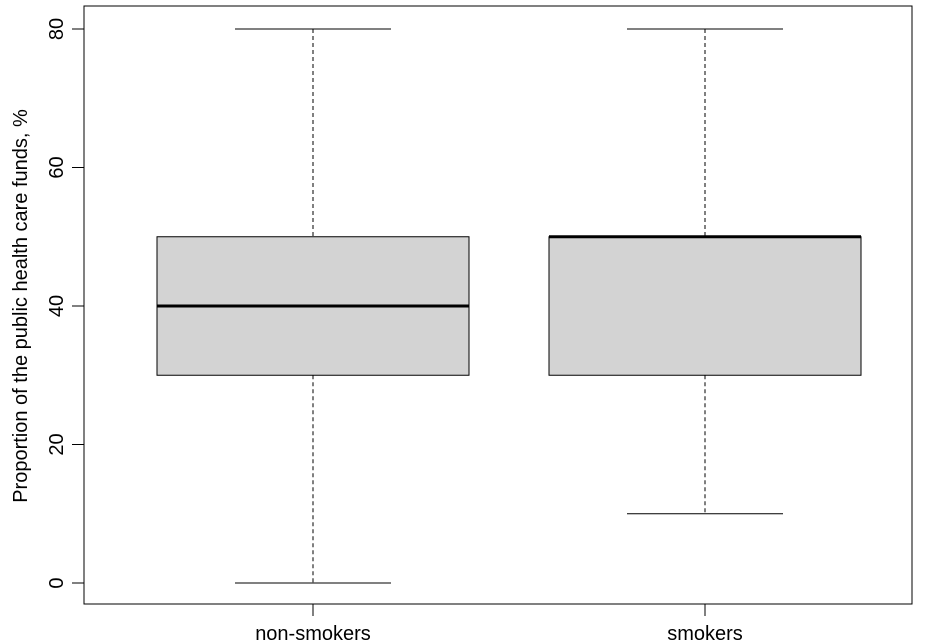  What do you see at coordinates (57, 444) in the screenshot?
I see `y-tick-label: 20` at bounding box center [57, 444].